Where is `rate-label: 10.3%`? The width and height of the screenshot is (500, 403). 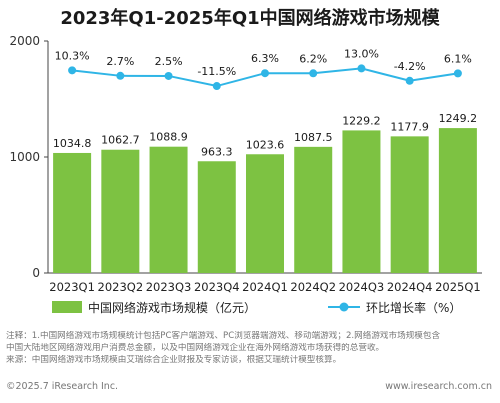 rate-label: 10.3% is located at coordinates (72, 55).